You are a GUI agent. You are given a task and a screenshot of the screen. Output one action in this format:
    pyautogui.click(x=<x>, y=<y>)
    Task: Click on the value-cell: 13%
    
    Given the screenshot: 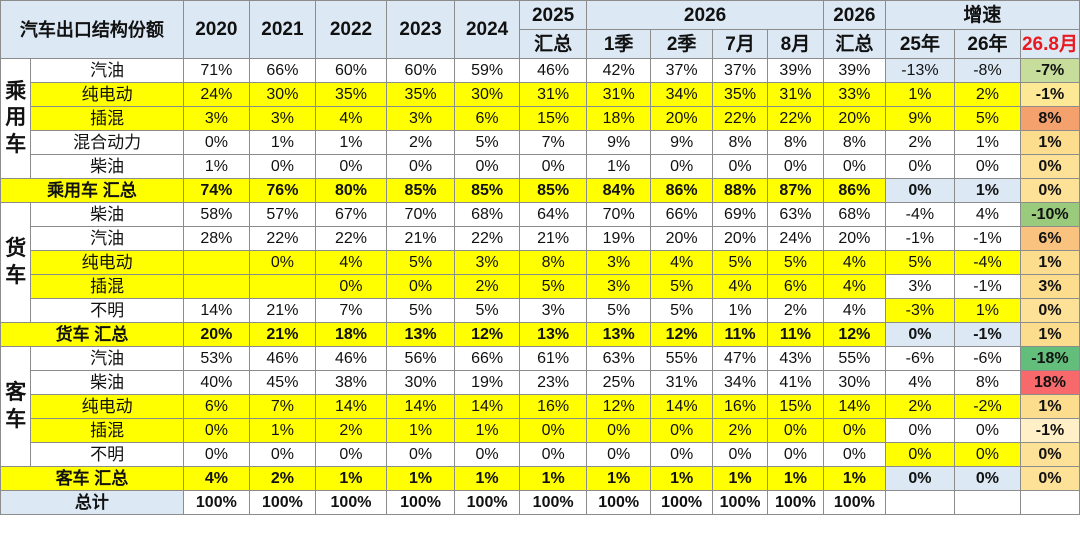 What is the action you would take?
    pyautogui.click(x=553, y=334)
    